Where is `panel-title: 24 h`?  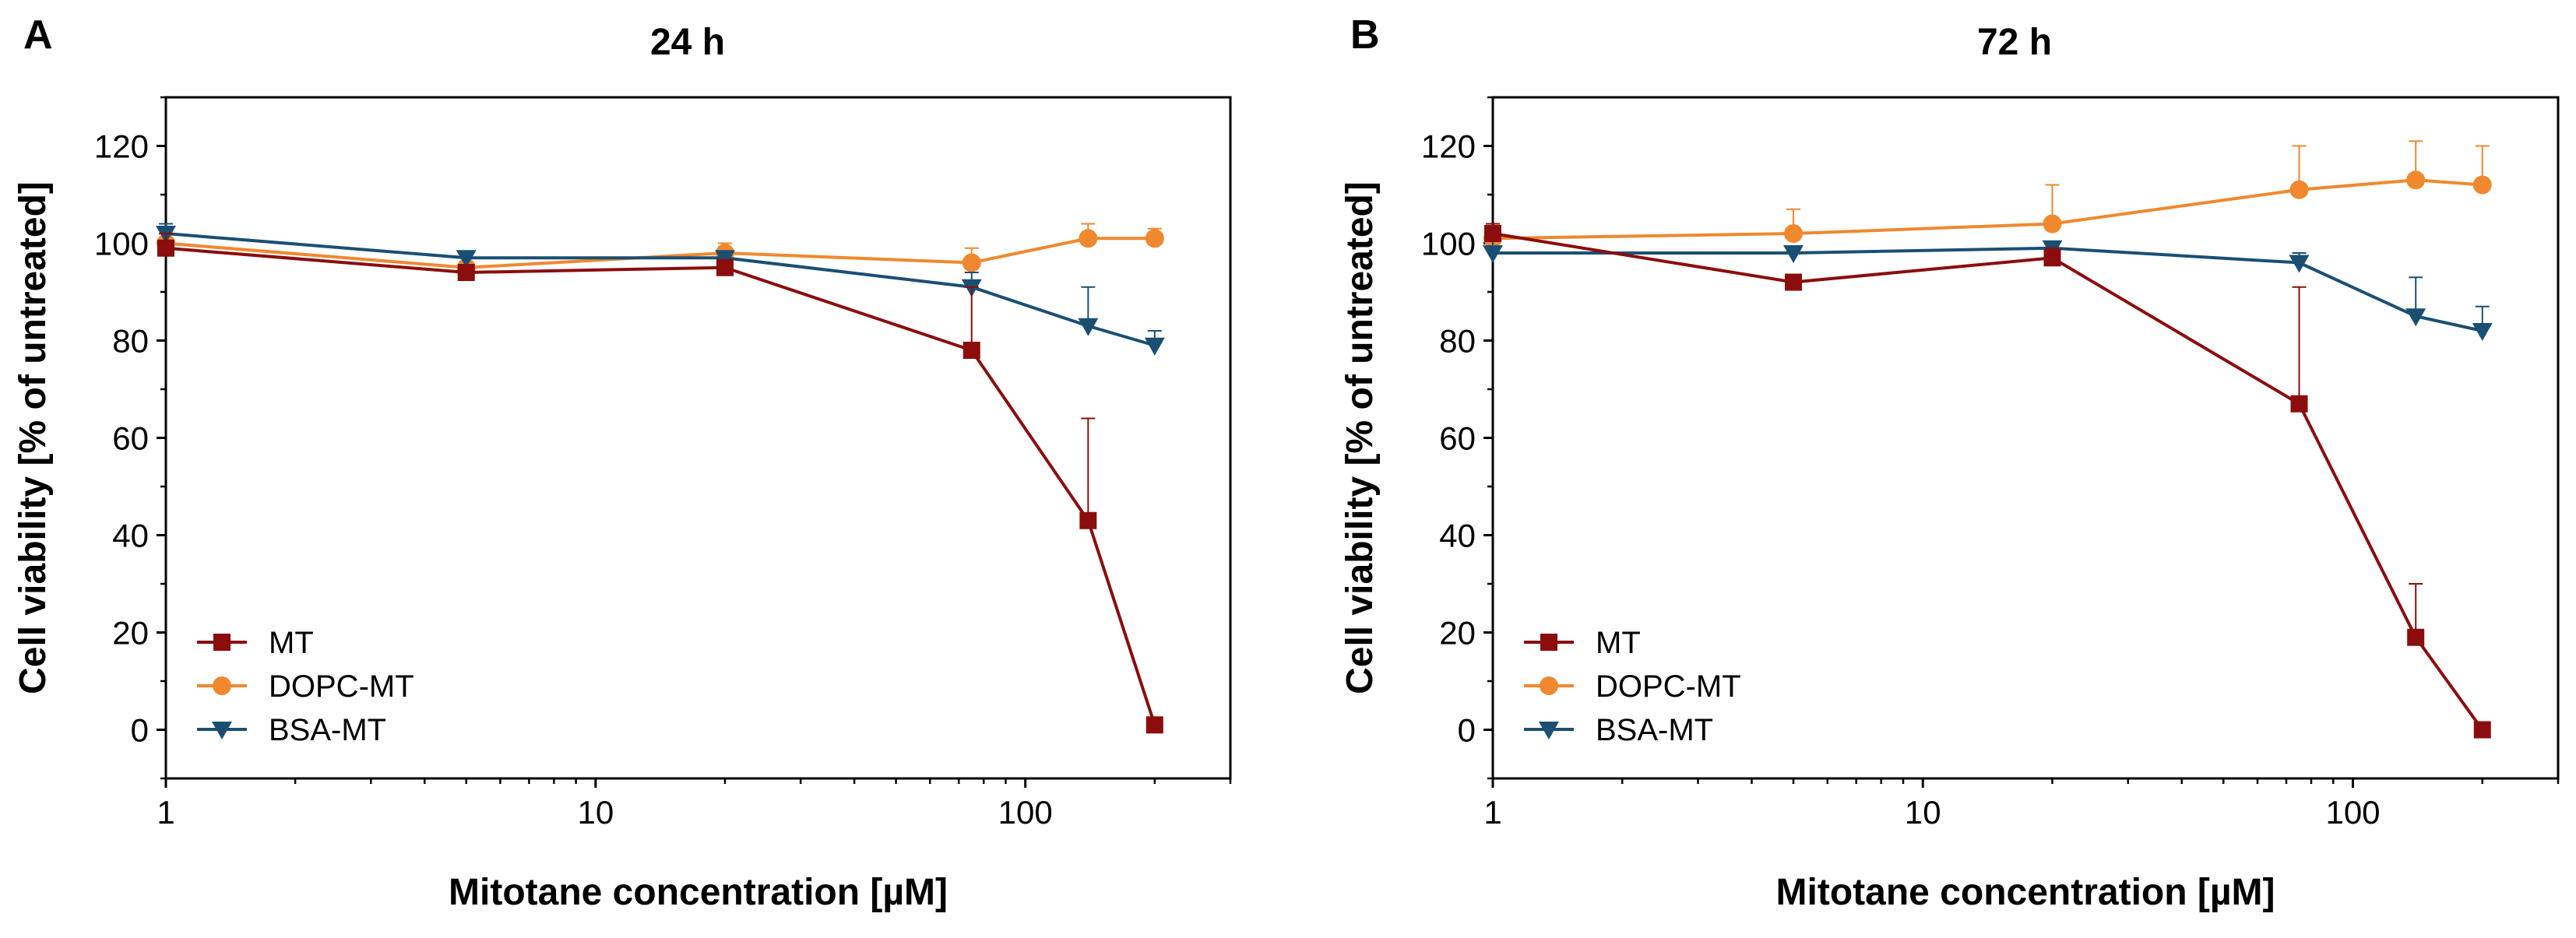 panel-title: 24 h is located at coordinates (687, 42).